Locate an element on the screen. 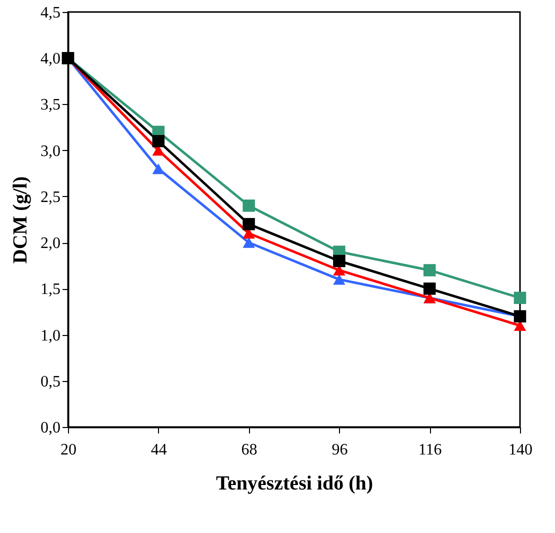 This screenshot has width=555, height=533. y-axis-title: DCM (g/l) is located at coordinates (21, 220).